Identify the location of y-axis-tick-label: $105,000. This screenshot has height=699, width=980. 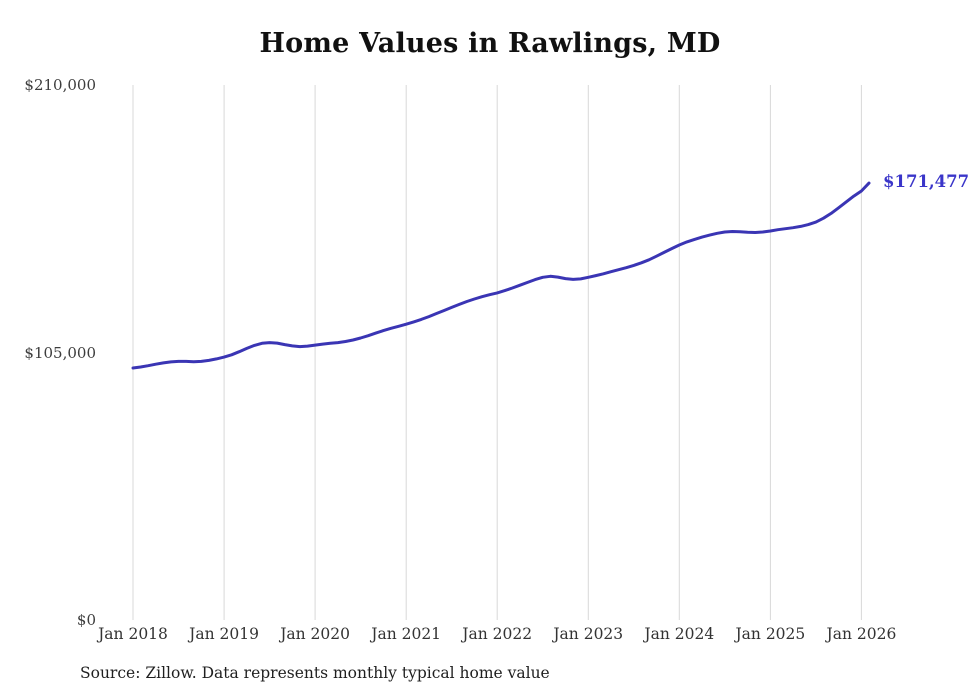
(60, 352).